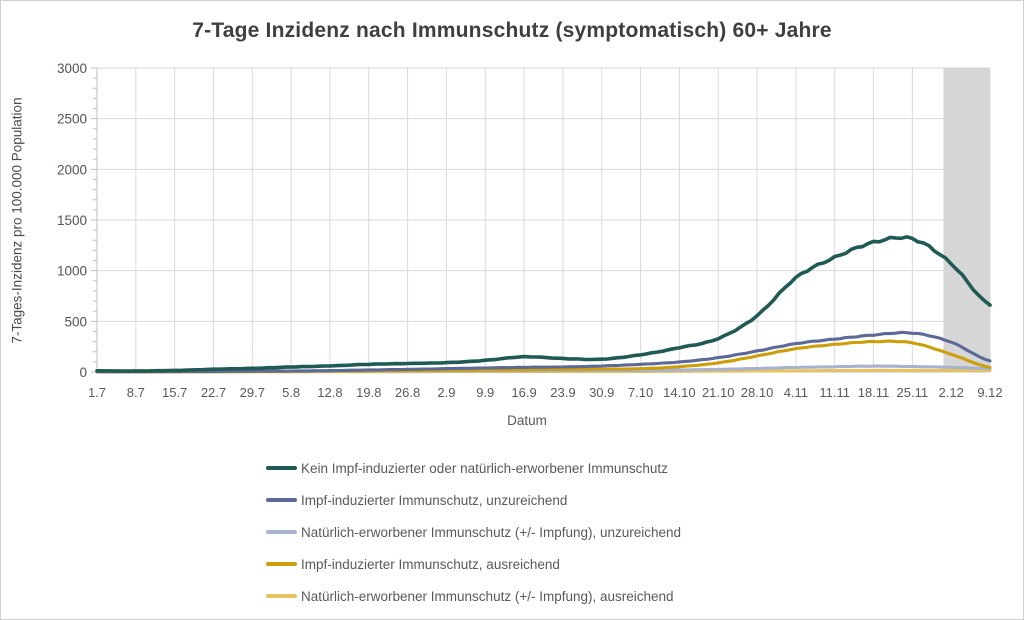 The width and height of the screenshot is (1024, 620). I want to click on x-tick-label: 16.9, so click(523, 392).